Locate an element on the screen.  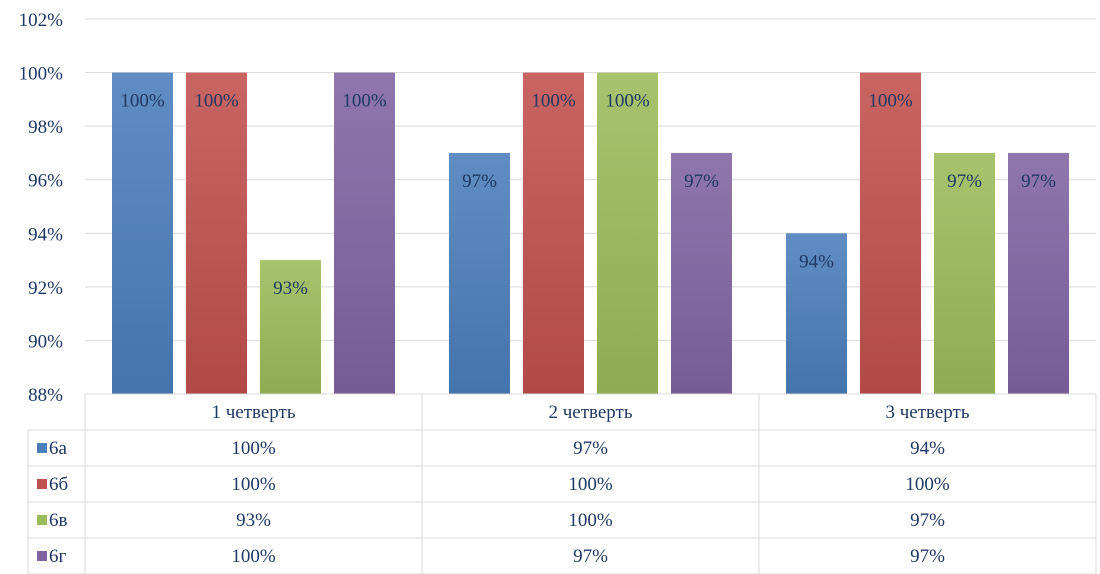
y-tick-label: 94% is located at coordinates (45, 234).